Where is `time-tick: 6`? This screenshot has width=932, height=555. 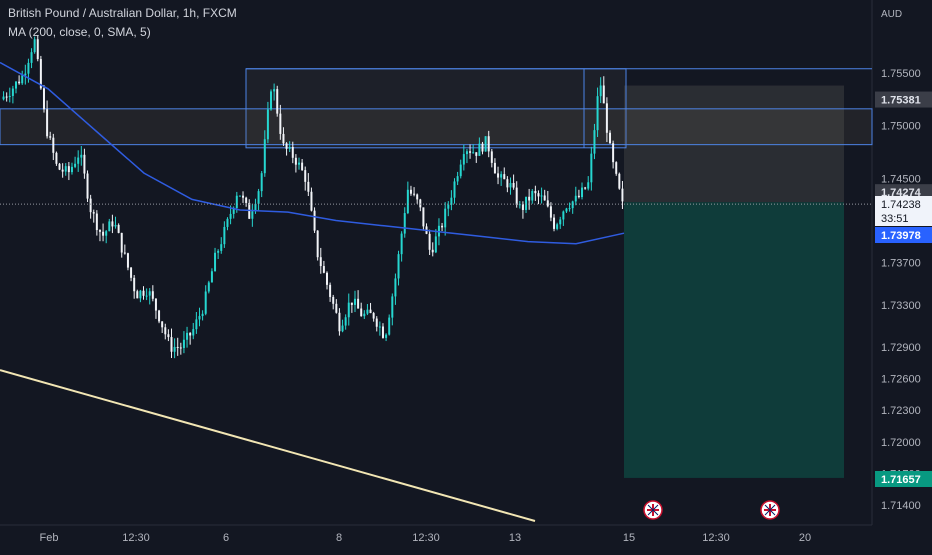
time-tick: 6 is located at coordinates (226, 538).